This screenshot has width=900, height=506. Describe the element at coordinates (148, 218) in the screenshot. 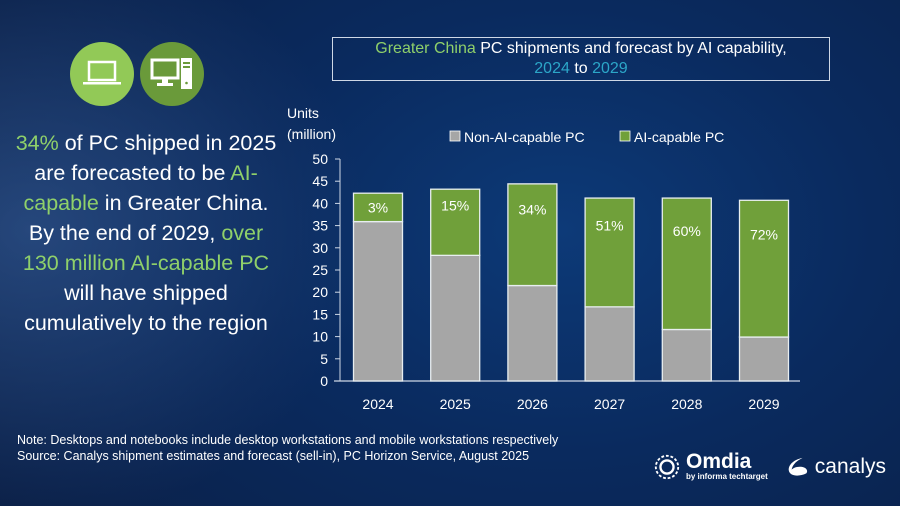

I see `headline-part: in Greater China. By the end of 2029,` at that location.